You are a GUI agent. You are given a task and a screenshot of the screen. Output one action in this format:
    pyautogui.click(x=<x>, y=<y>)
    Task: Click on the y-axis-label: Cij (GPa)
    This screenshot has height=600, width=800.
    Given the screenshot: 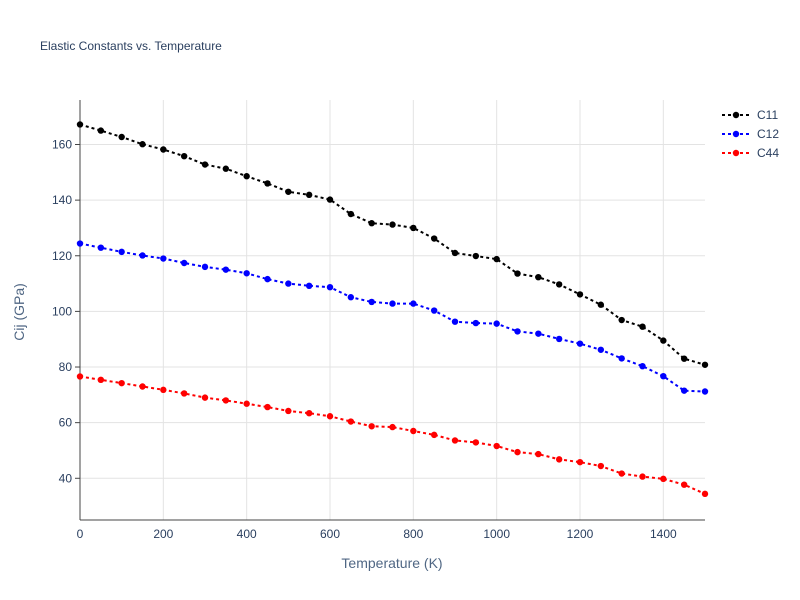 What is the action you would take?
    pyautogui.click(x=19, y=312)
    